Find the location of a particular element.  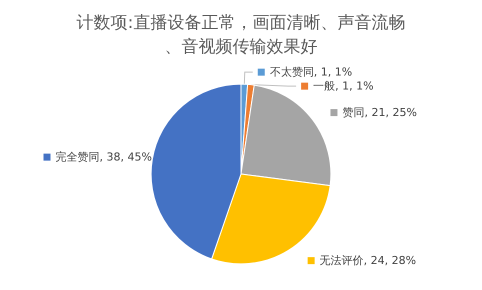

legend-label: 无法评价, 24, 28% is located at coordinates (368, 261).